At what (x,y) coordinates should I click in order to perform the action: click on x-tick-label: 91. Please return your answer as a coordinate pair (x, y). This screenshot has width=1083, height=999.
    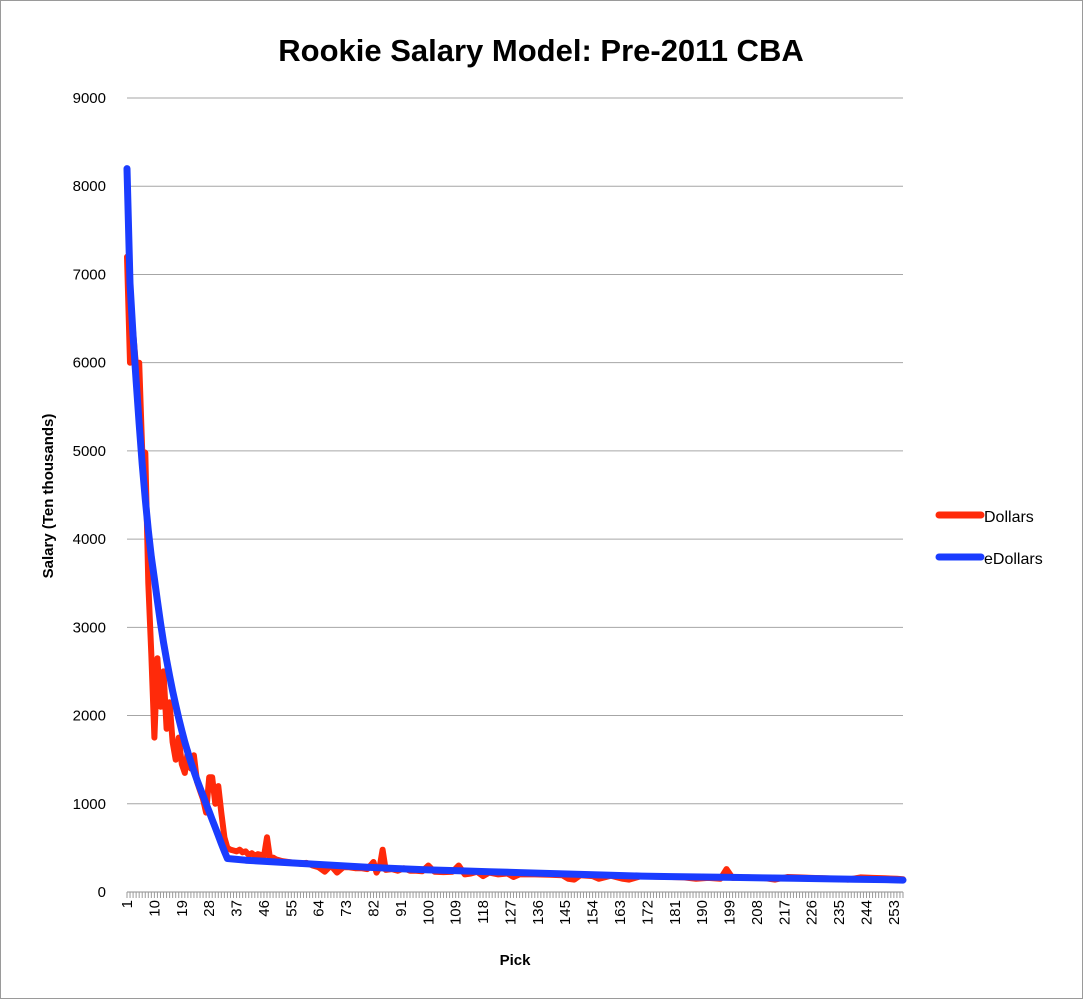
    Looking at the image, I should click on (401, 908).